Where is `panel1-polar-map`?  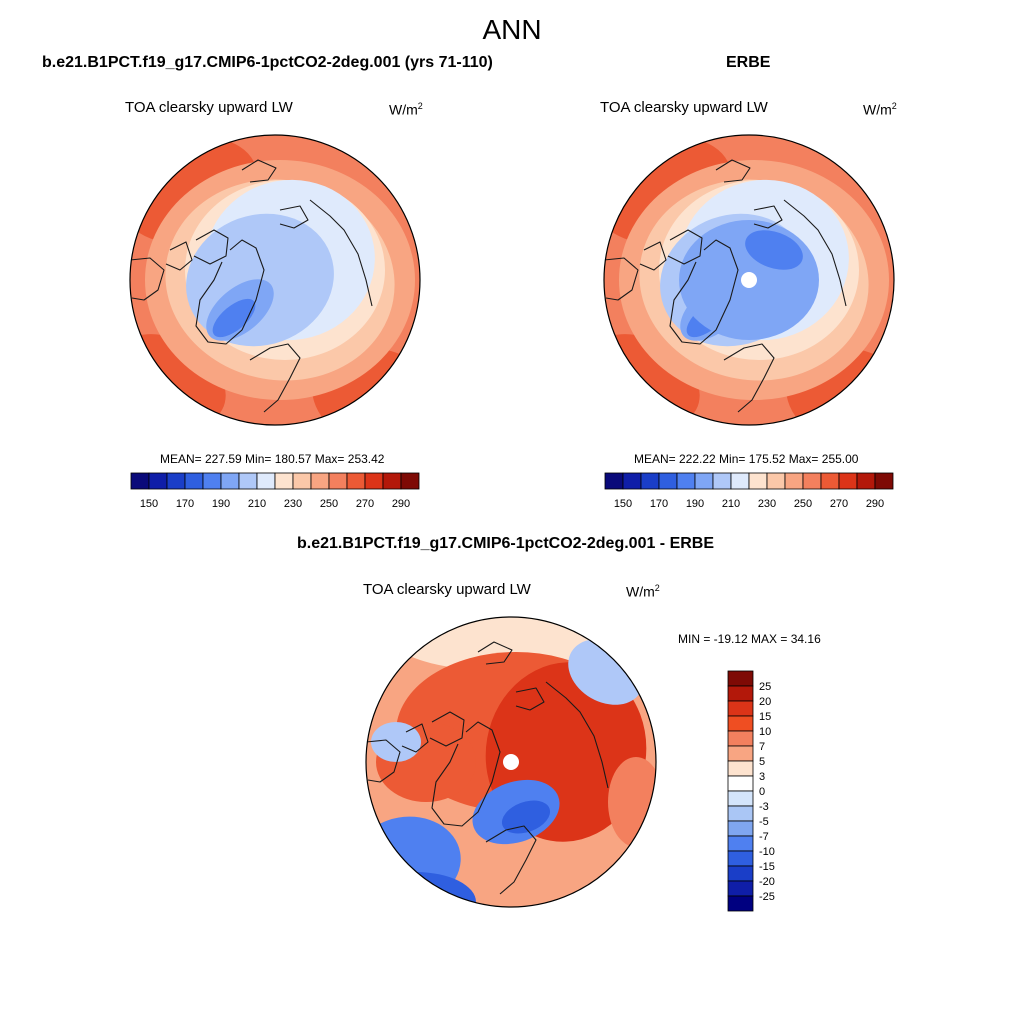
panel1-polar-map is located at coordinates (275, 280).